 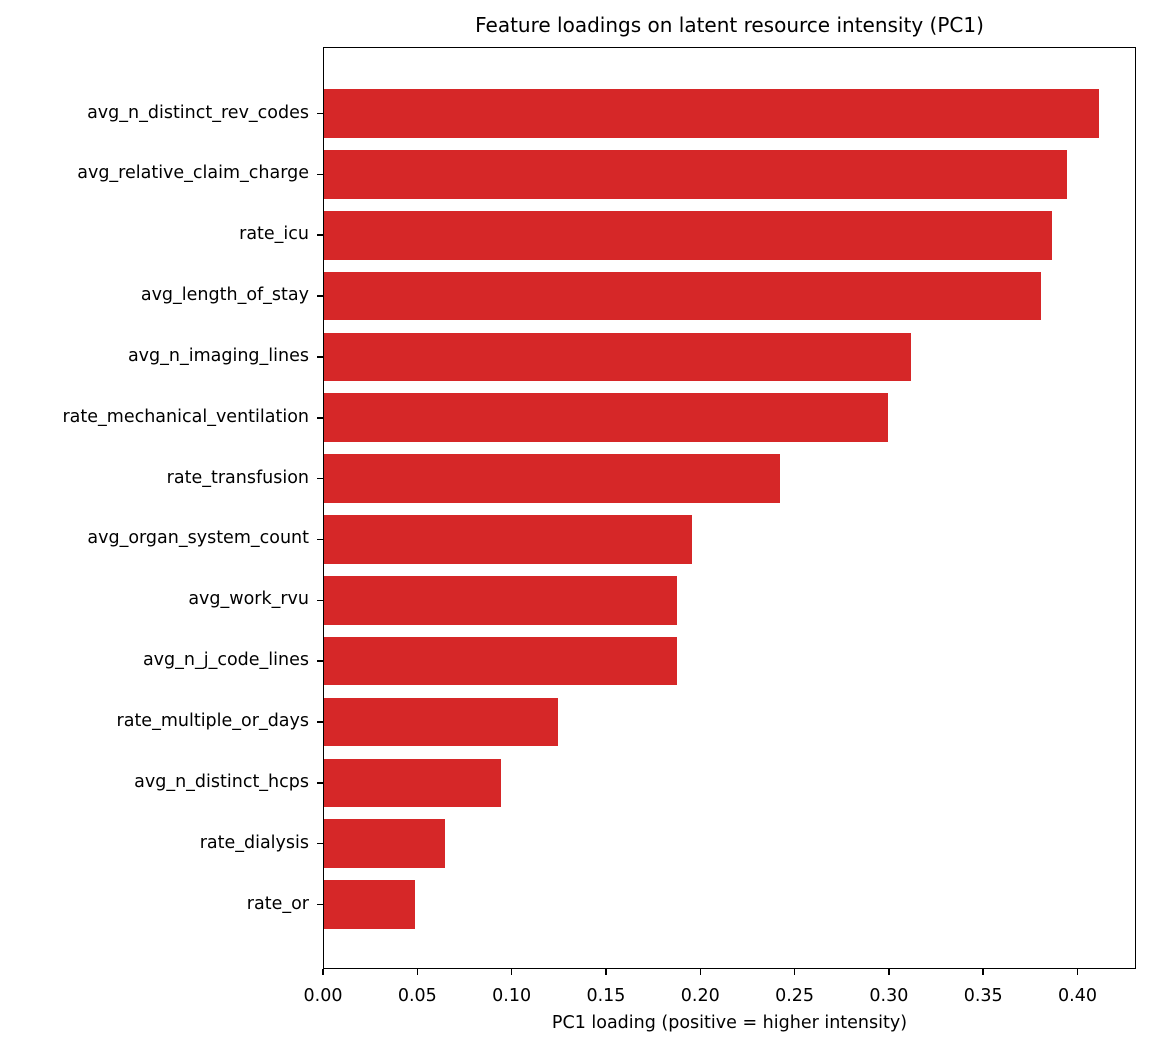 I want to click on y-tick-label: avg_n_imaging_lines, so click(x=218, y=355).